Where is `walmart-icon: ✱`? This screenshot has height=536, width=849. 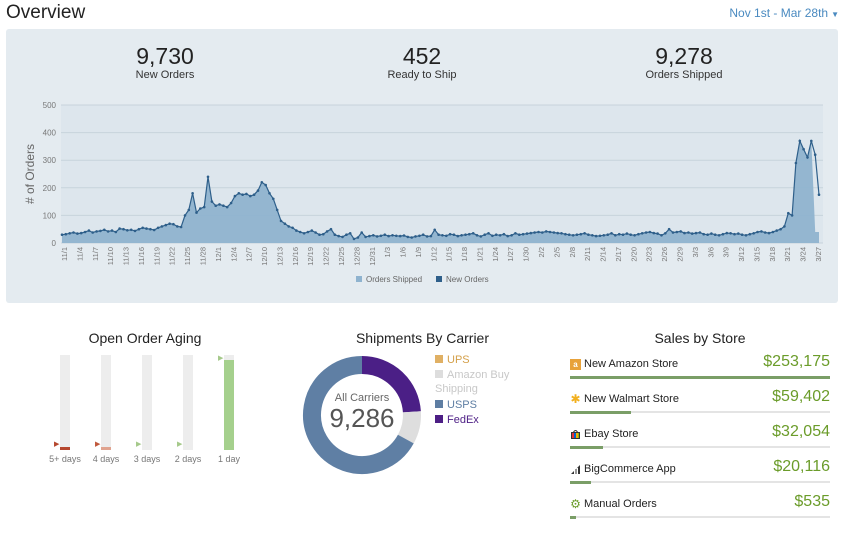 walmart-icon: ✱ is located at coordinates (575, 399).